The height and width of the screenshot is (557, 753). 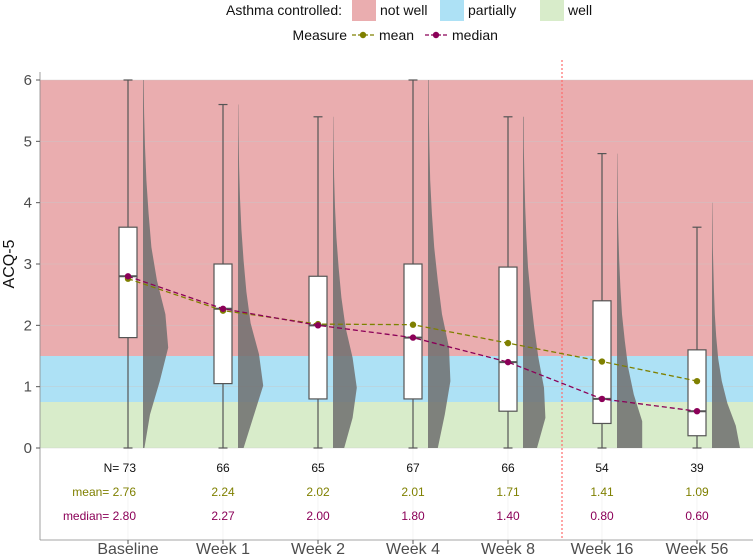 What do you see at coordinates (452, 10) in the screenshot?
I see `legend-swatch-partially` at bounding box center [452, 10].